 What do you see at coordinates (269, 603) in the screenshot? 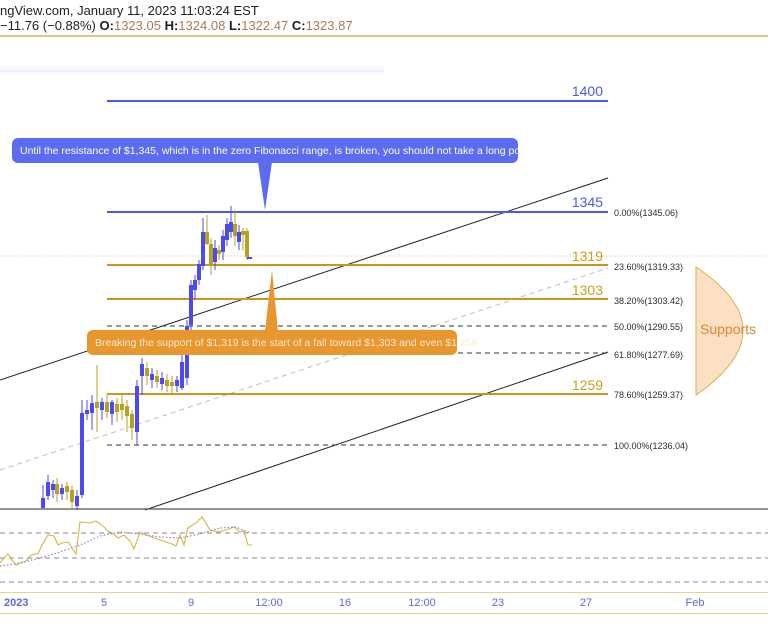
I see `xtick-1200-a: 12:00` at bounding box center [269, 603].